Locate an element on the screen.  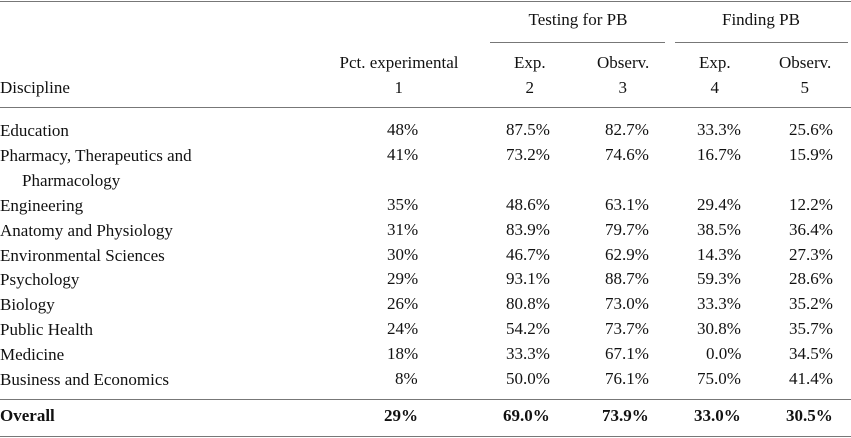
cell: 28.6% is located at coordinates (811, 278).